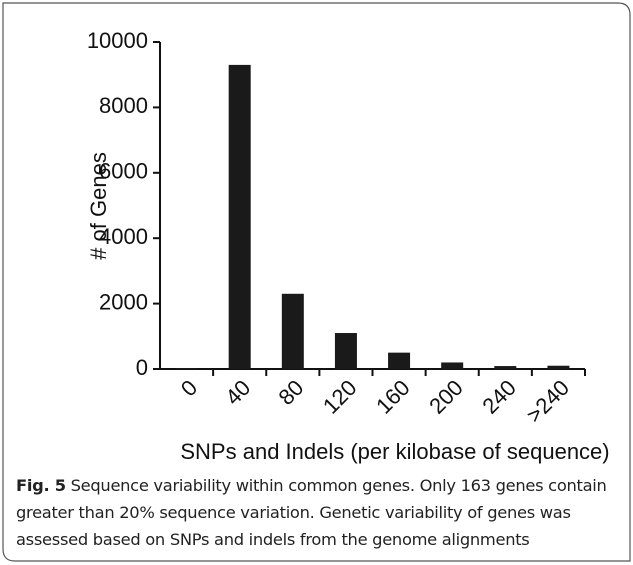 This screenshot has width=633, height=565. What do you see at coordinates (41, 485) in the screenshot?
I see `caption-label: Fig. 5` at bounding box center [41, 485].